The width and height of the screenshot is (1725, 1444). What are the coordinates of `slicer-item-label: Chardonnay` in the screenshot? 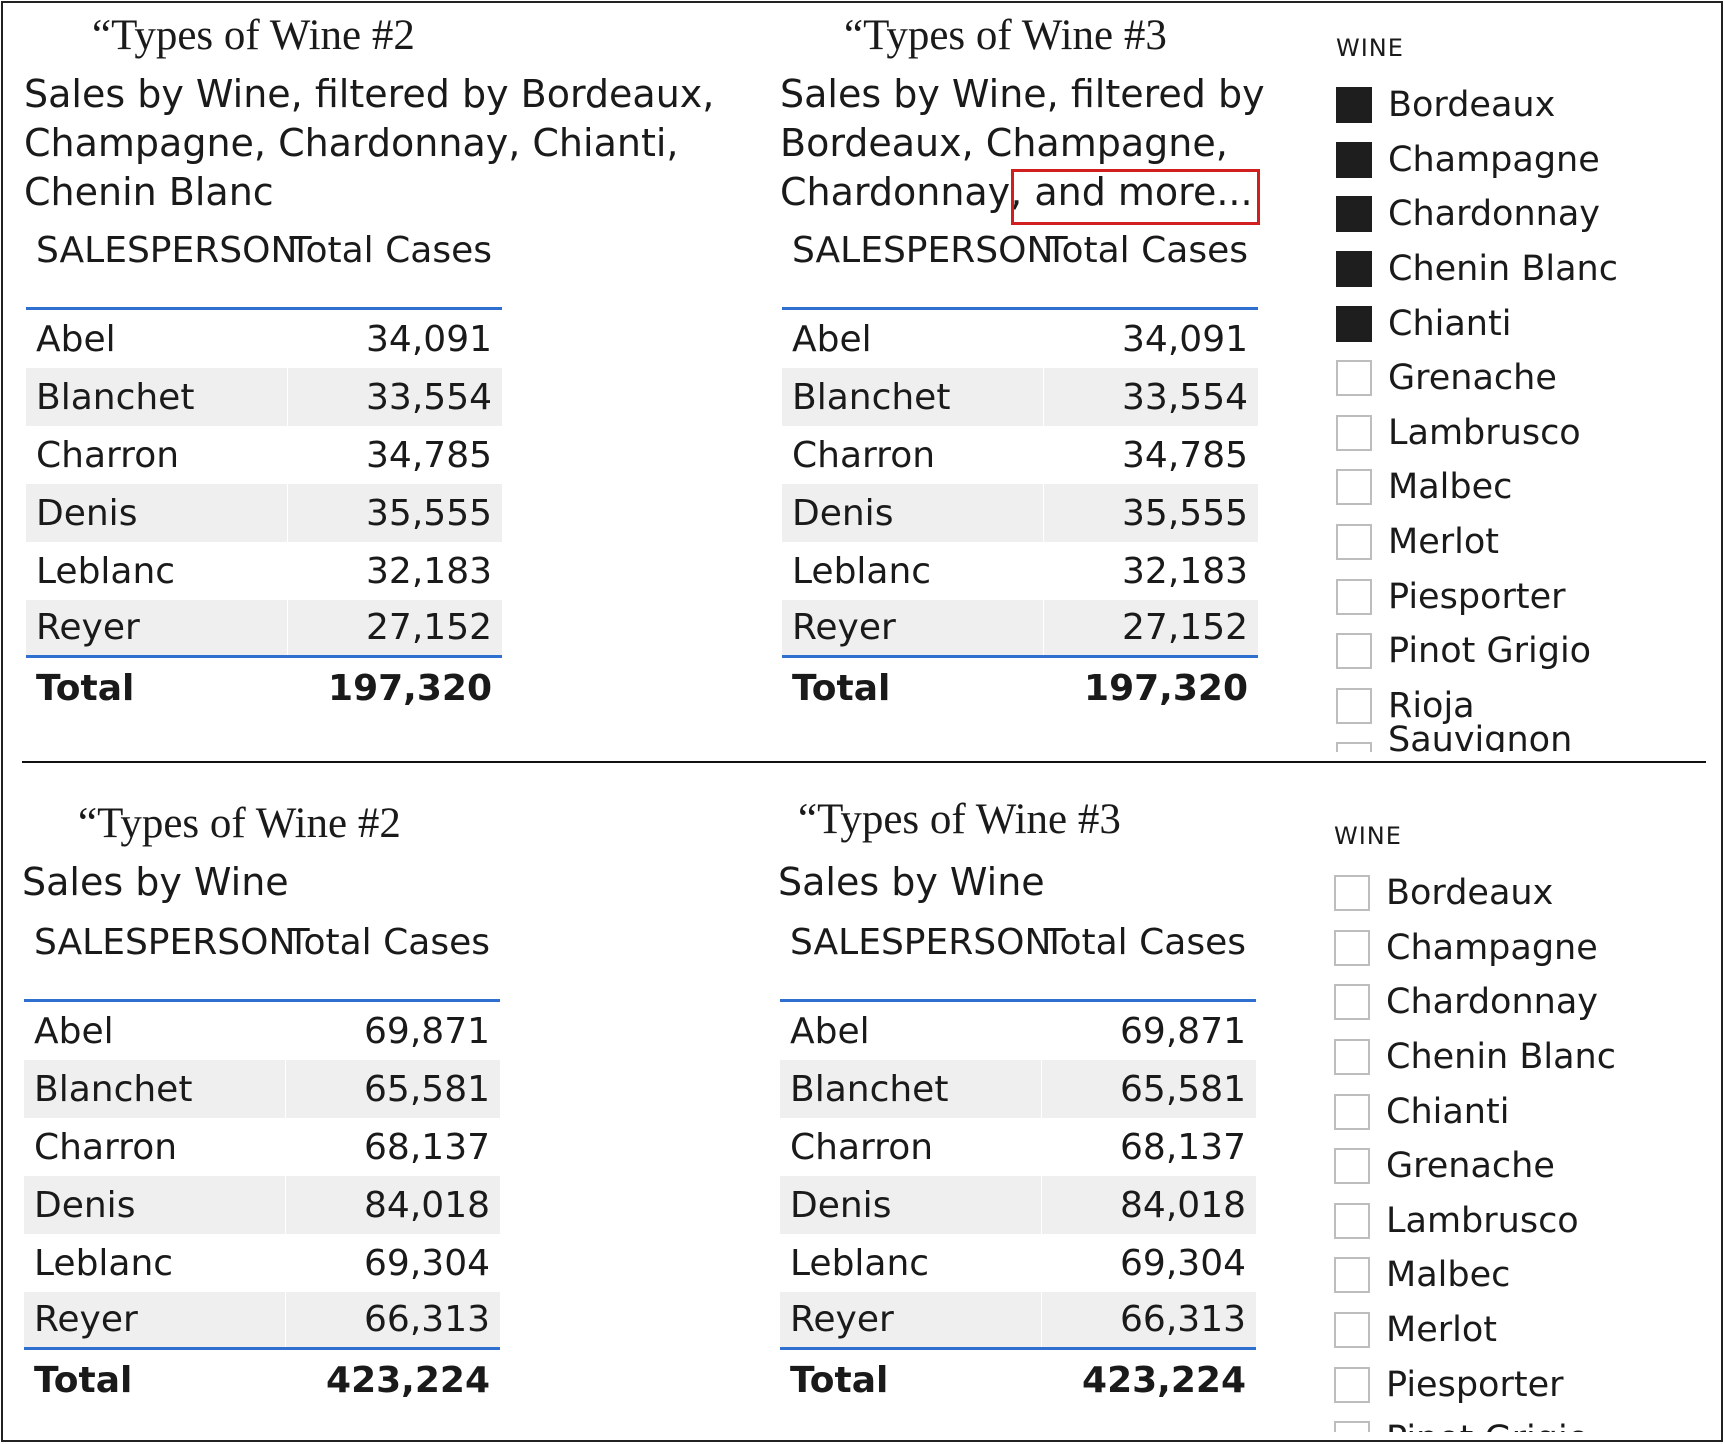 It's located at (1494, 214).